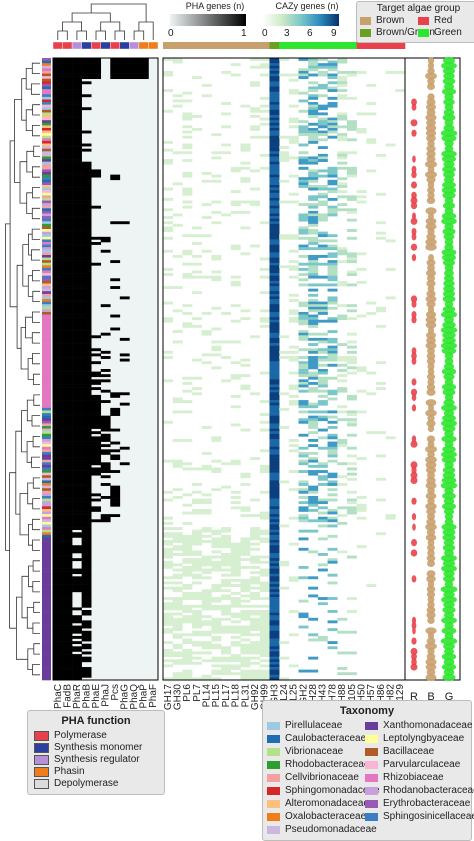  What do you see at coordinates (332, 790) in the screenshot?
I see `legend-label: Sphingomonadaceae` at bounding box center [332, 790].